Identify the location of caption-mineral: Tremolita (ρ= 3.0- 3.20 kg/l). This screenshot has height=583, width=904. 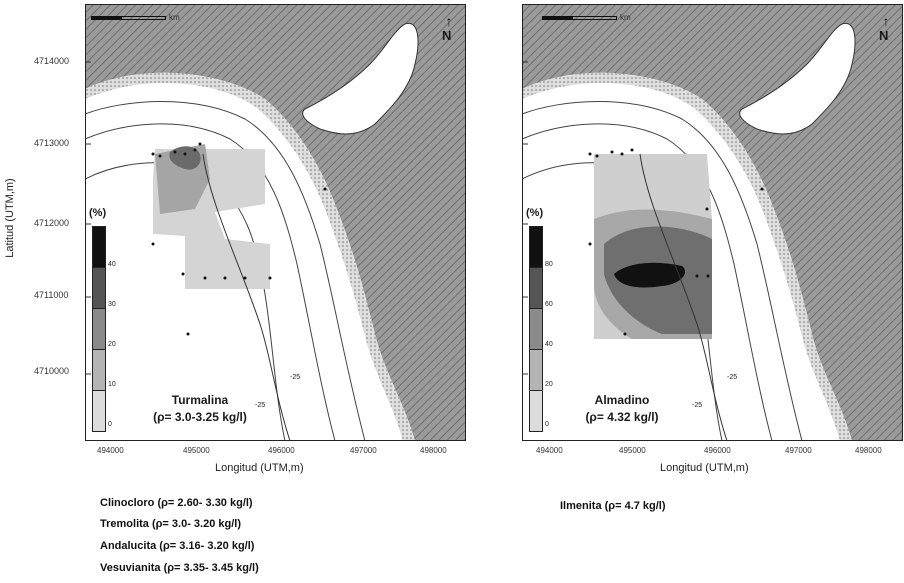
(170, 524).